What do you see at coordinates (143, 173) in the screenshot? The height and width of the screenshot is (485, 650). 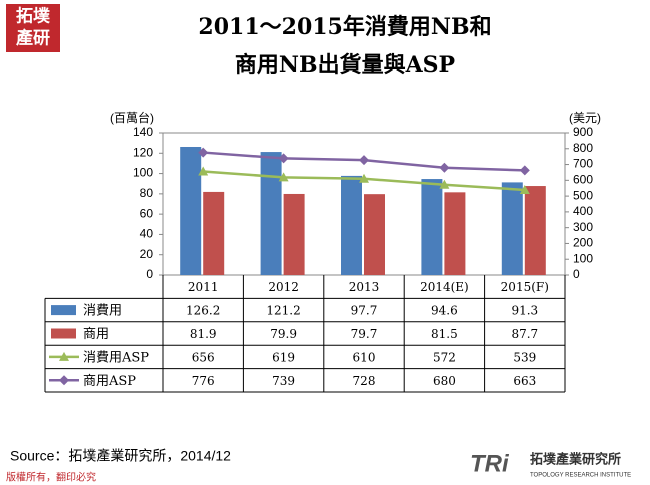 I see `y-tick-label: 100` at bounding box center [143, 173].